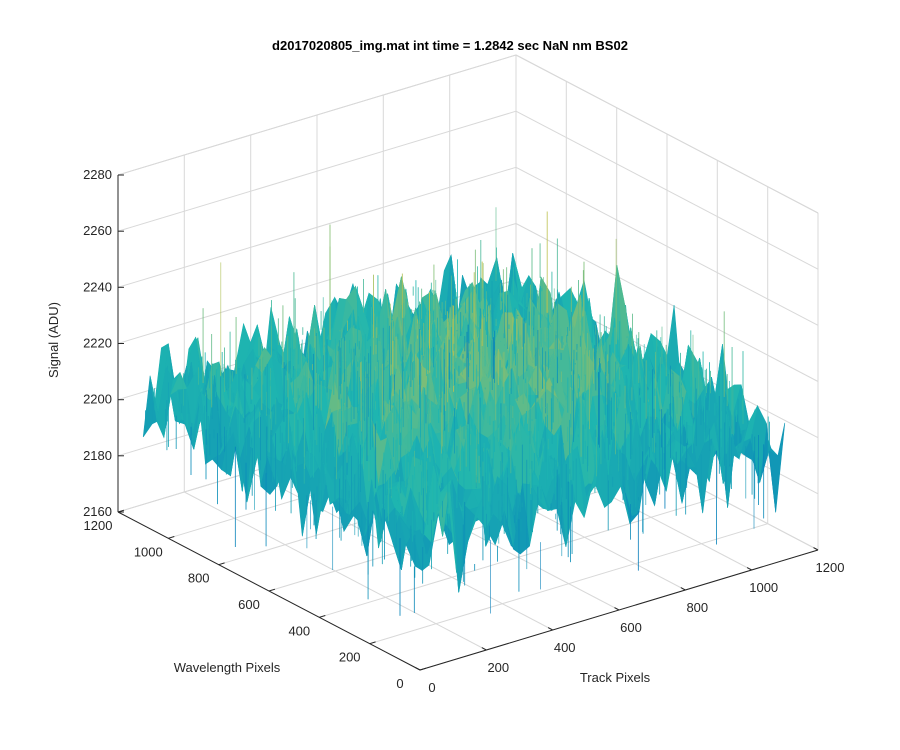  What do you see at coordinates (830, 567) in the screenshot?
I see `x-tick-label: 1200` at bounding box center [830, 567].